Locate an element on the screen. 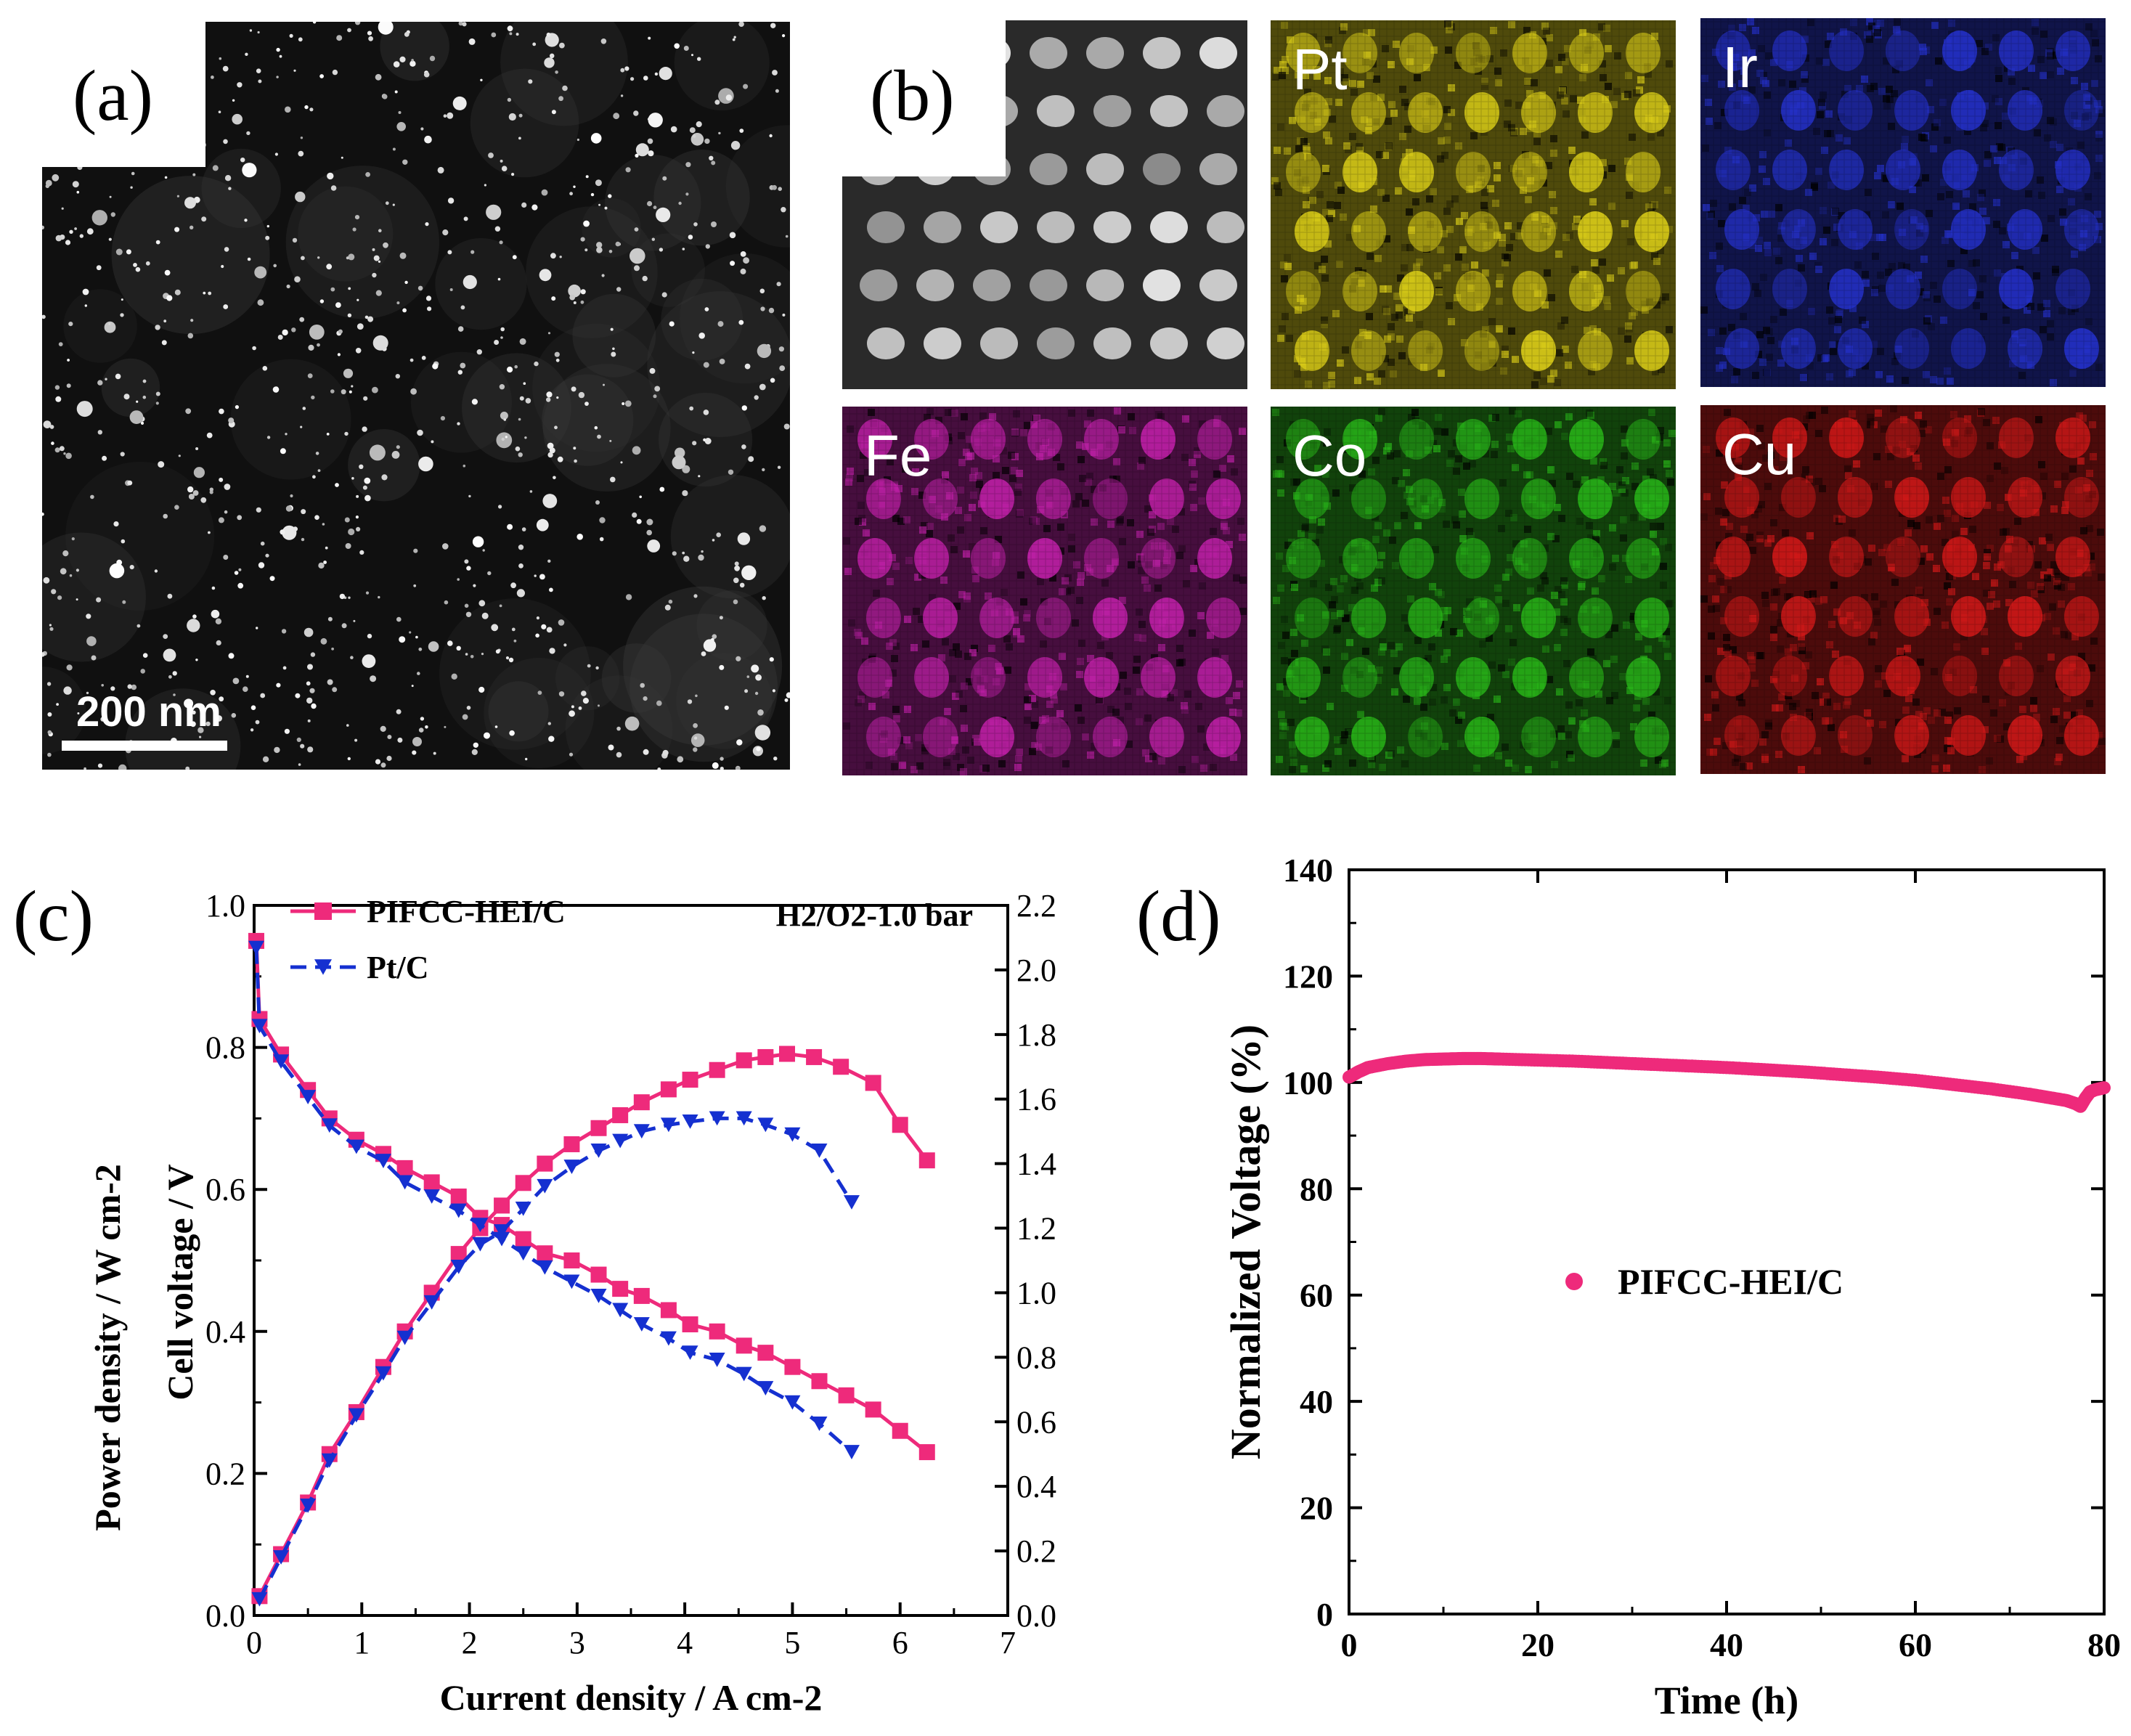 Image resolution: width=2131 pixels, height=1736 pixels. panel-d-label: (d) is located at coordinates (1178, 916).